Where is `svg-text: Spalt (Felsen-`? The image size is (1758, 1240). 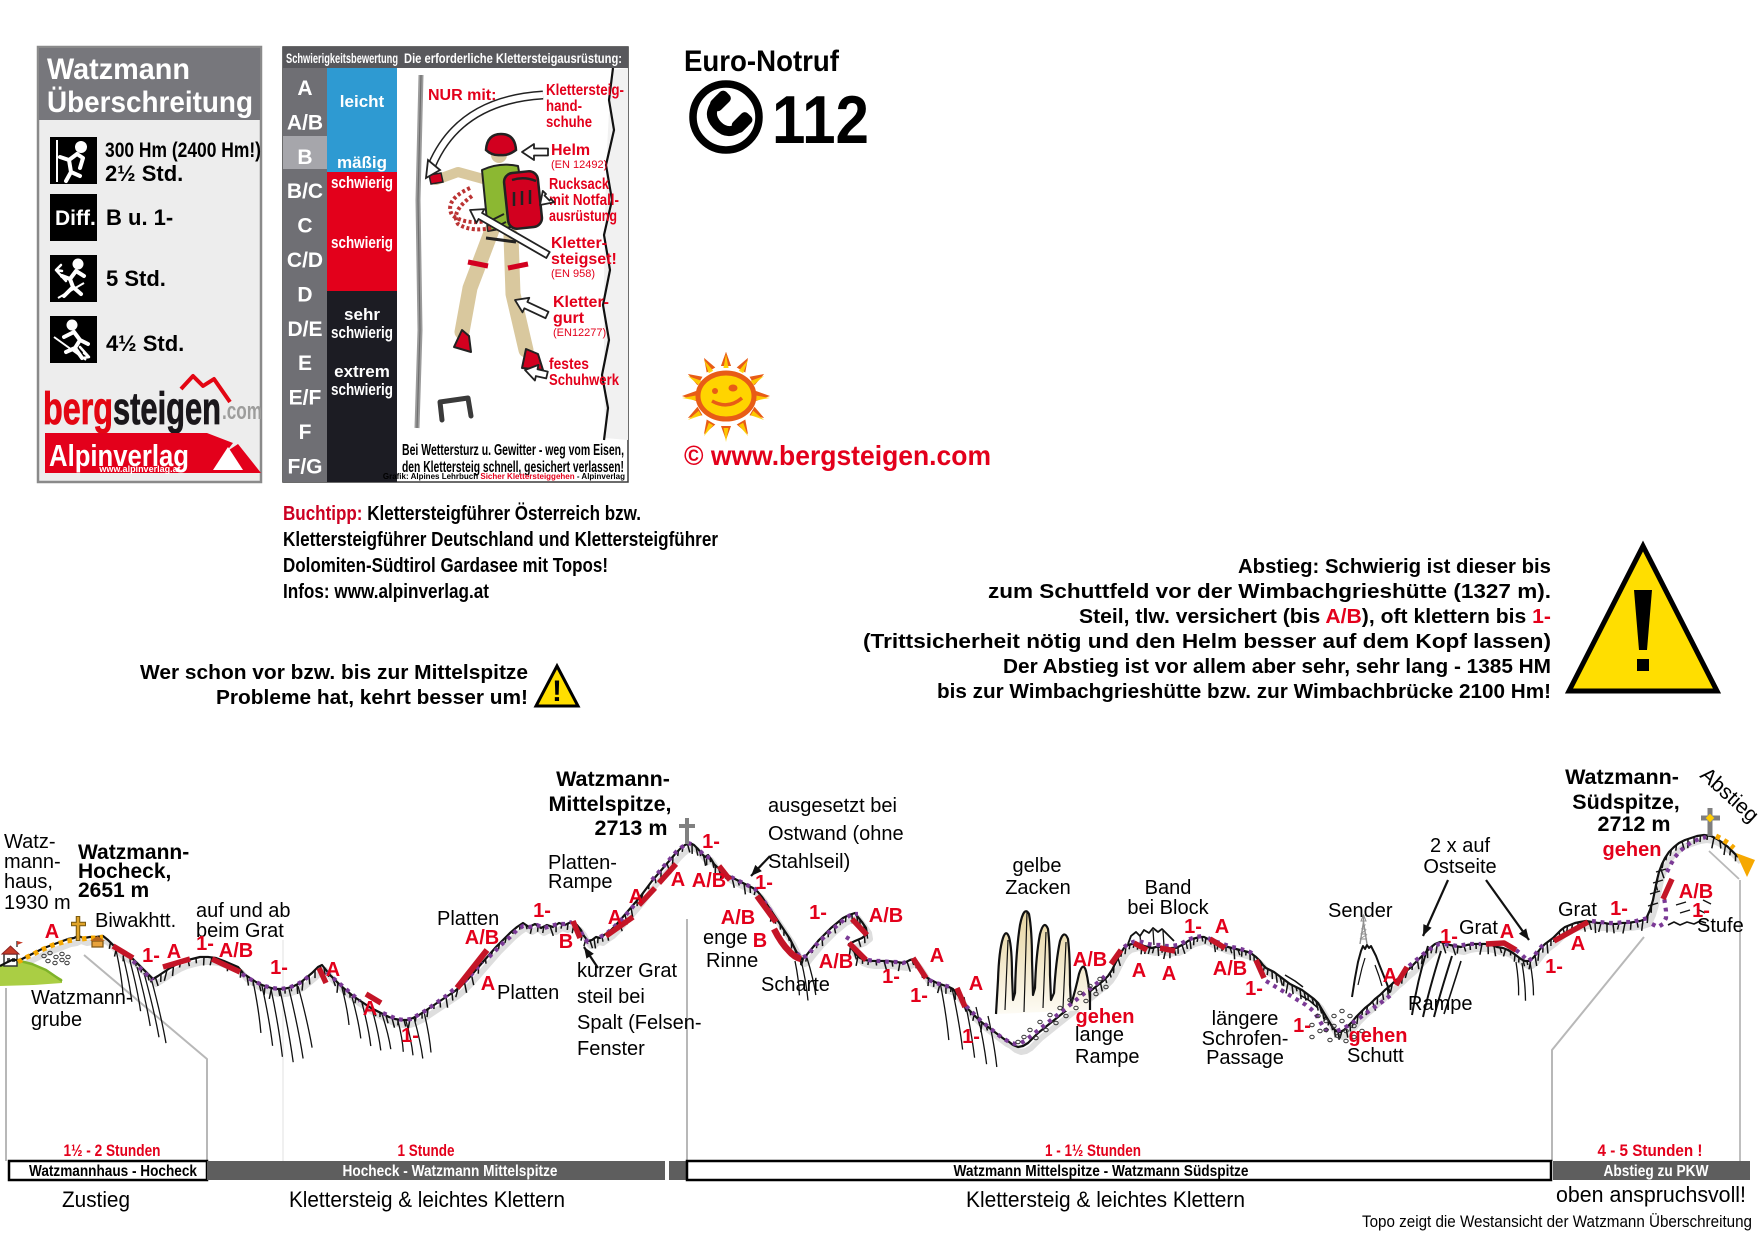 svg-text: Spalt (Felsen- is located at coordinates (639, 1023).